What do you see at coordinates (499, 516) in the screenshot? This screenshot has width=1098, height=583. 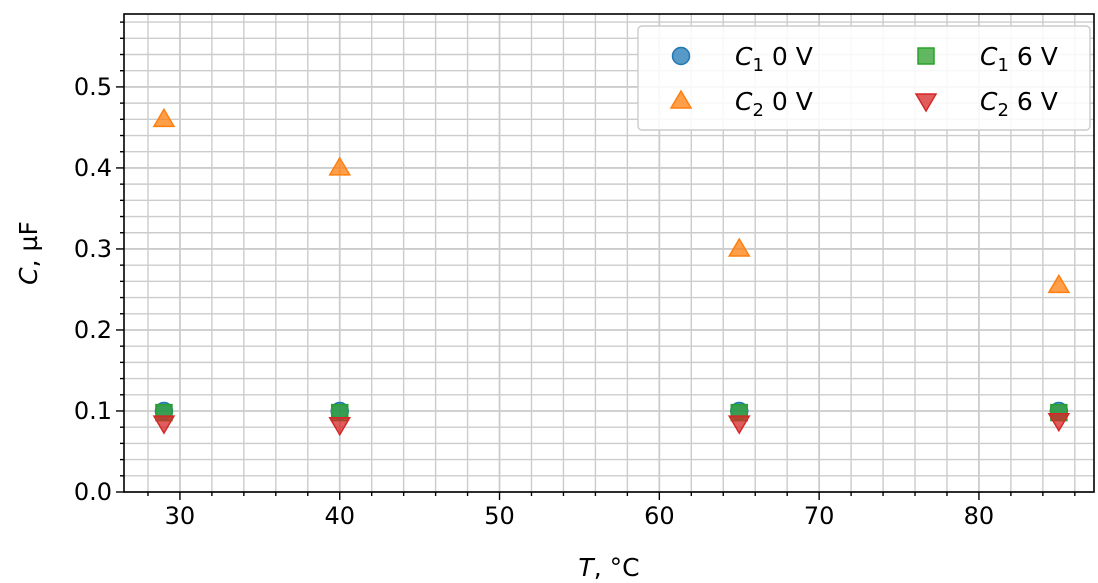 I see `x-tick-label: 50` at bounding box center [499, 516].